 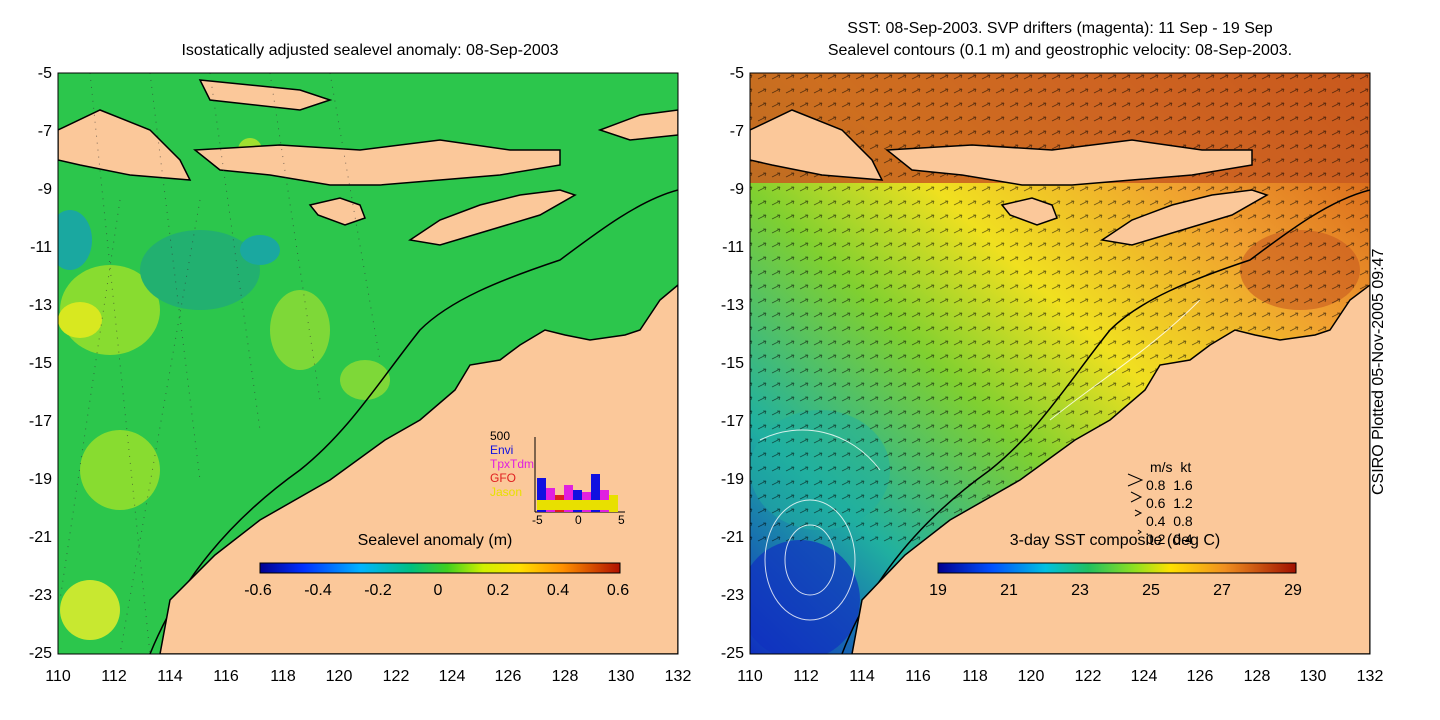 What do you see at coordinates (337, 211) in the screenshot?
I see `sumba-island` at bounding box center [337, 211].